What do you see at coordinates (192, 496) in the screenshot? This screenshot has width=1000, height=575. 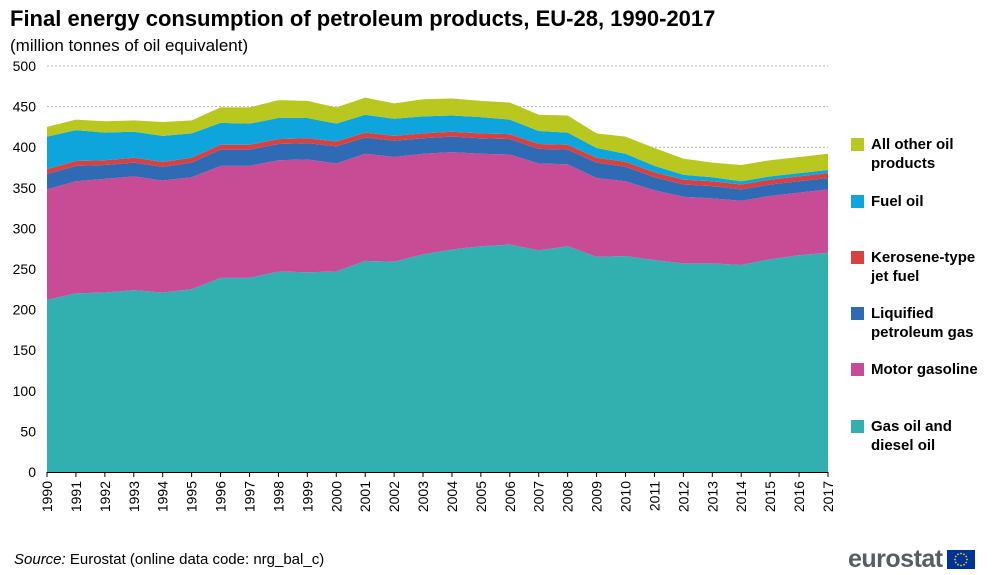 I see `x-tick-label: 1995` at bounding box center [192, 496].